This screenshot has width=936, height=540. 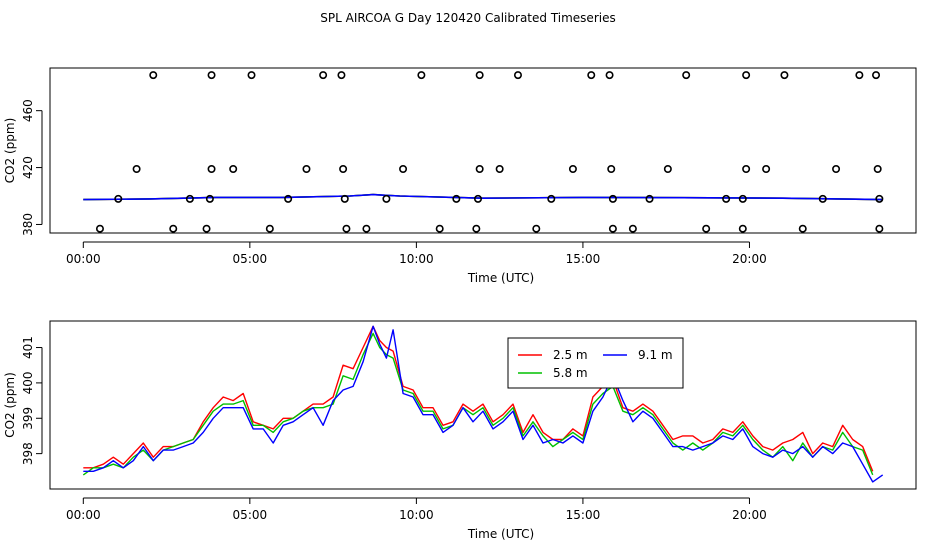 What do you see at coordinates (10, 151) in the screenshot?
I see `top-y-axis-label: CO2 (ppm)` at bounding box center [10, 151].